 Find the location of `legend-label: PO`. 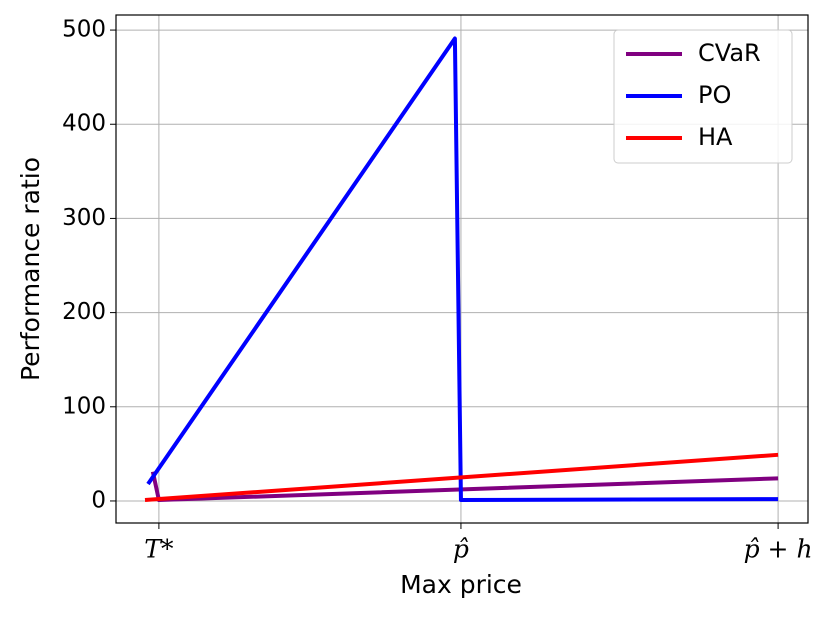

legend-label: PO is located at coordinates (714, 95).